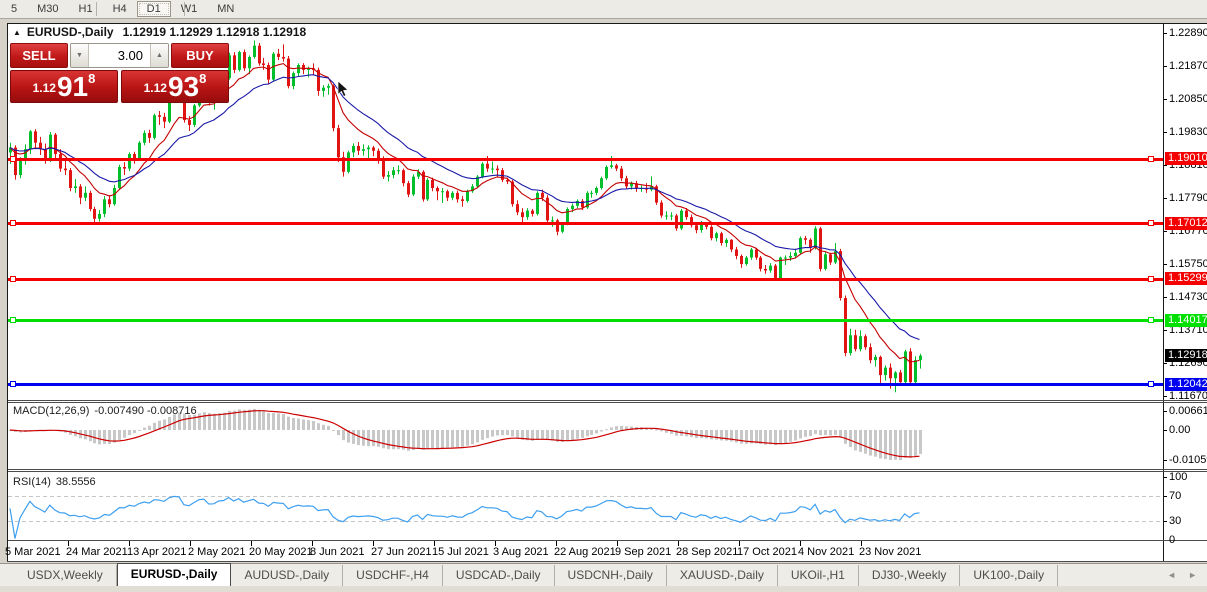 The image size is (1207, 592). I want to click on volume-decrease-icon: ▼, so click(80, 55).